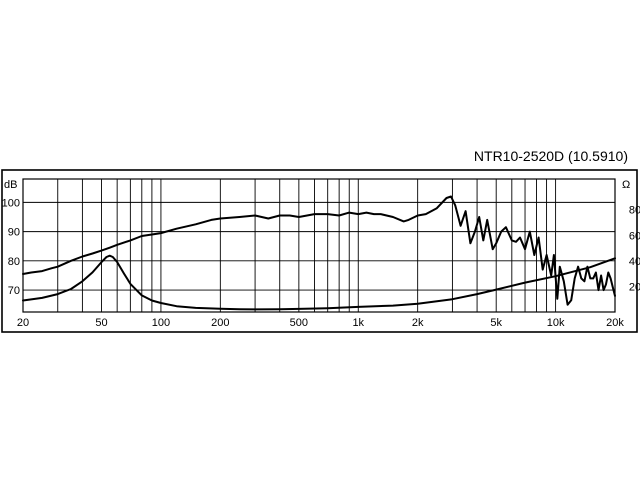  What do you see at coordinates (556, 323) in the screenshot?
I see `x-tick-label: 10k` at bounding box center [556, 323].